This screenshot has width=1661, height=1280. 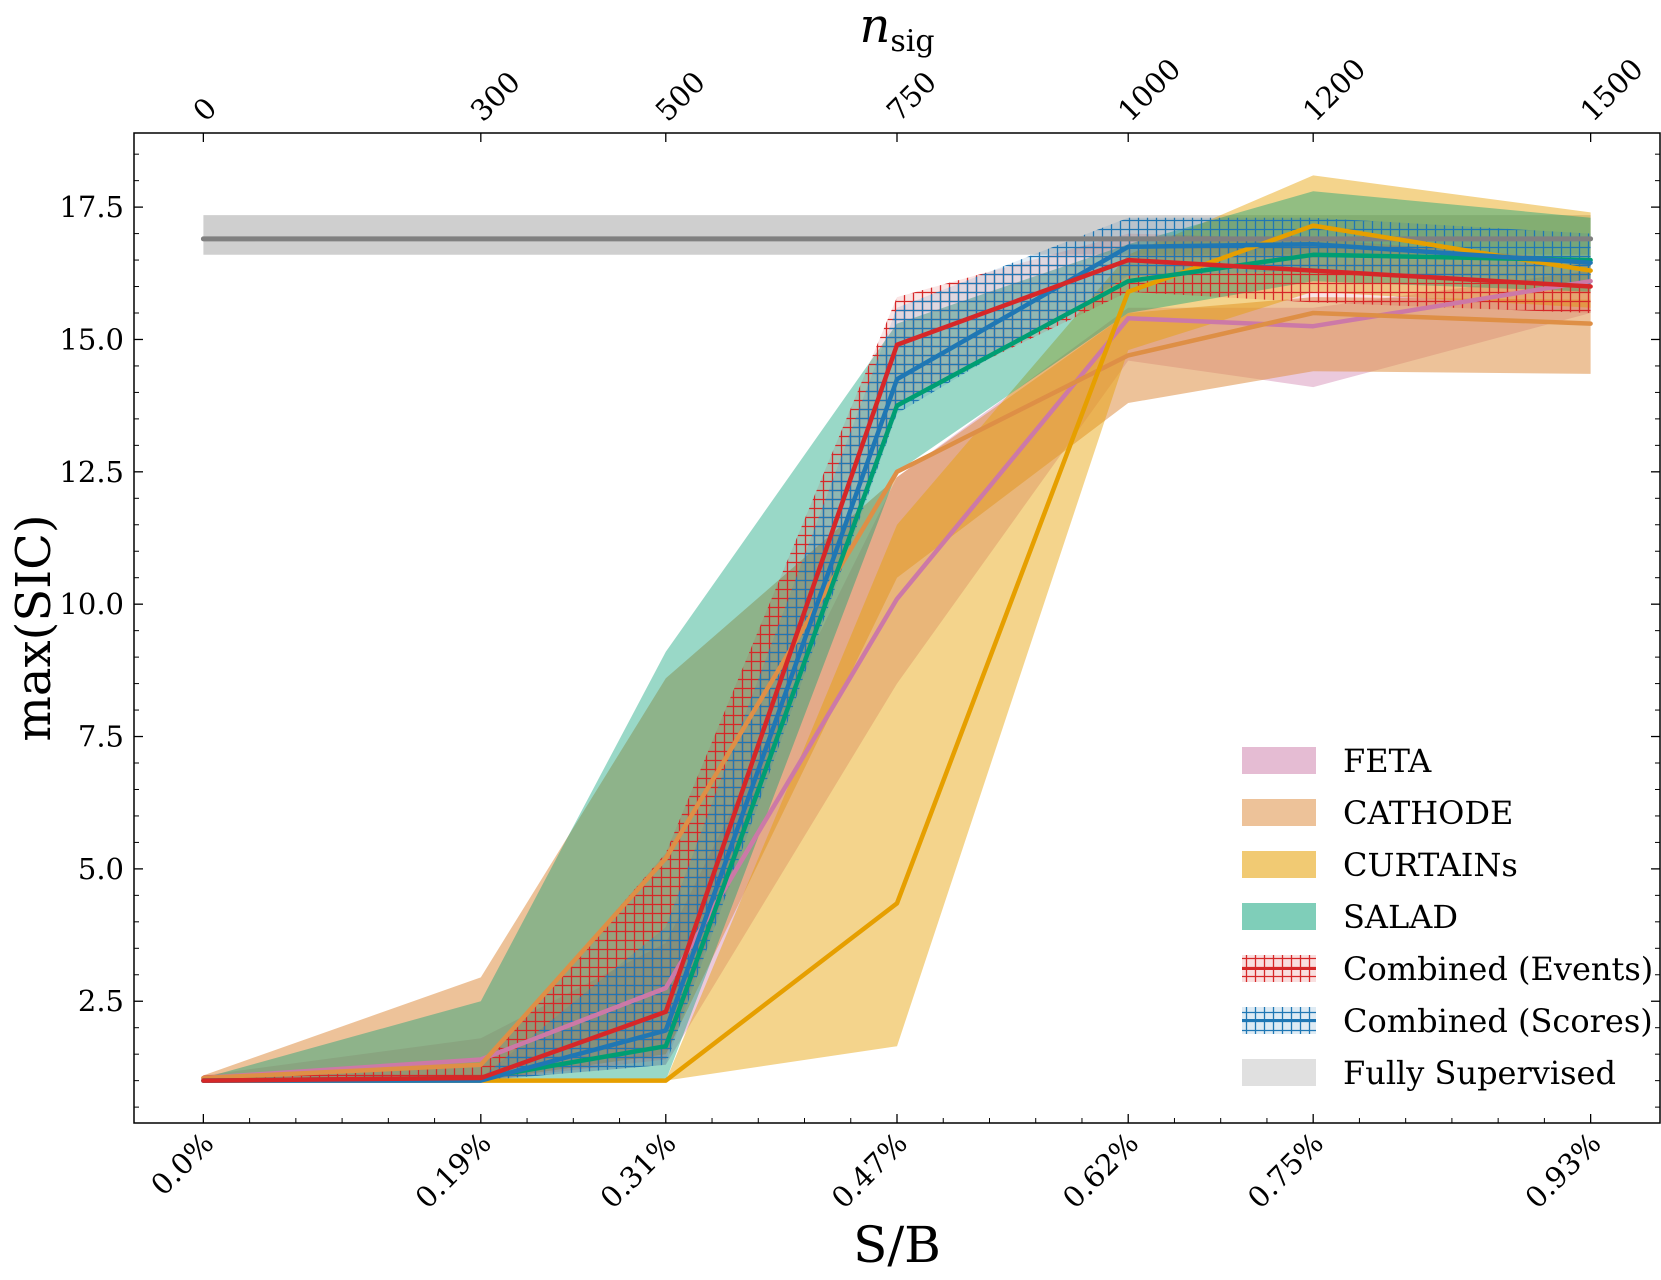 What do you see at coordinates (101, 737) in the screenshot?
I see `y-tick-label: 7.5` at bounding box center [101, 737].